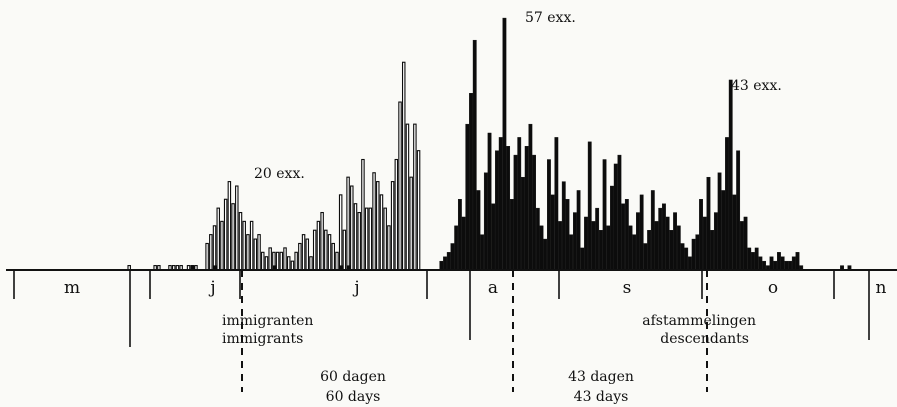 The image size is (897, 407). Describe the element at coordinates (627, 288) in the screenshot. I see `month-label: s` at that location.